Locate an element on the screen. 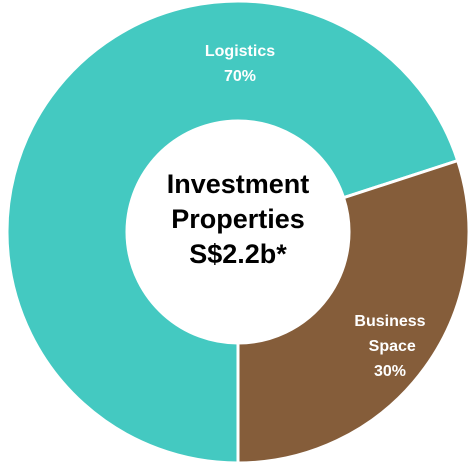 The height and width of the screenshot is (463, 472). center-line: S$2.2b* is located at coordinates (238, 254).